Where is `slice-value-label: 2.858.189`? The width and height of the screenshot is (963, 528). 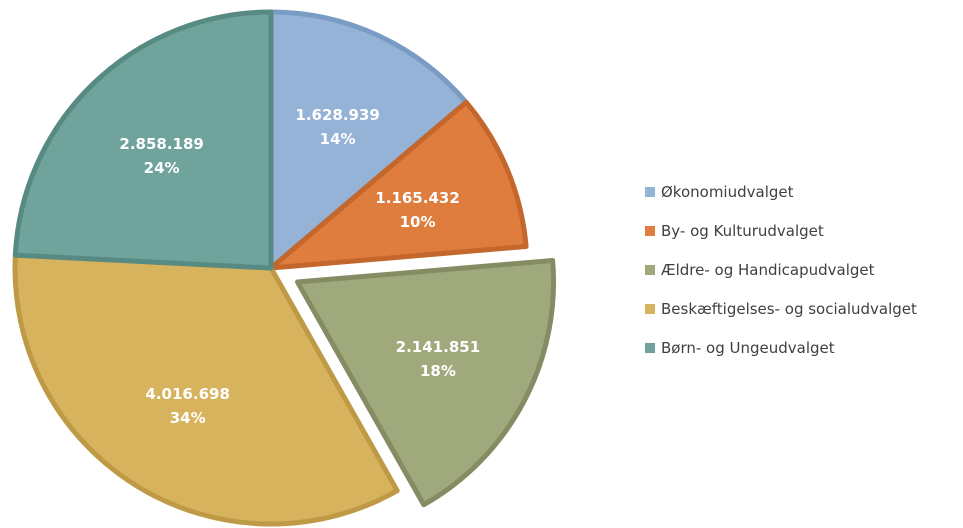 slice-value-label: 2.858.189 is located at coordinates (161, 144).